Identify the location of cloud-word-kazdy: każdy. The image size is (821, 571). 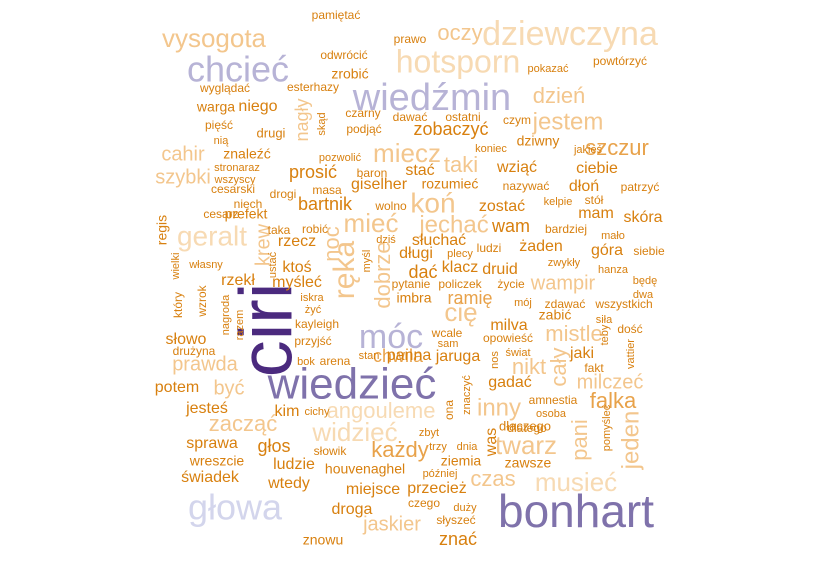
(399, 449).